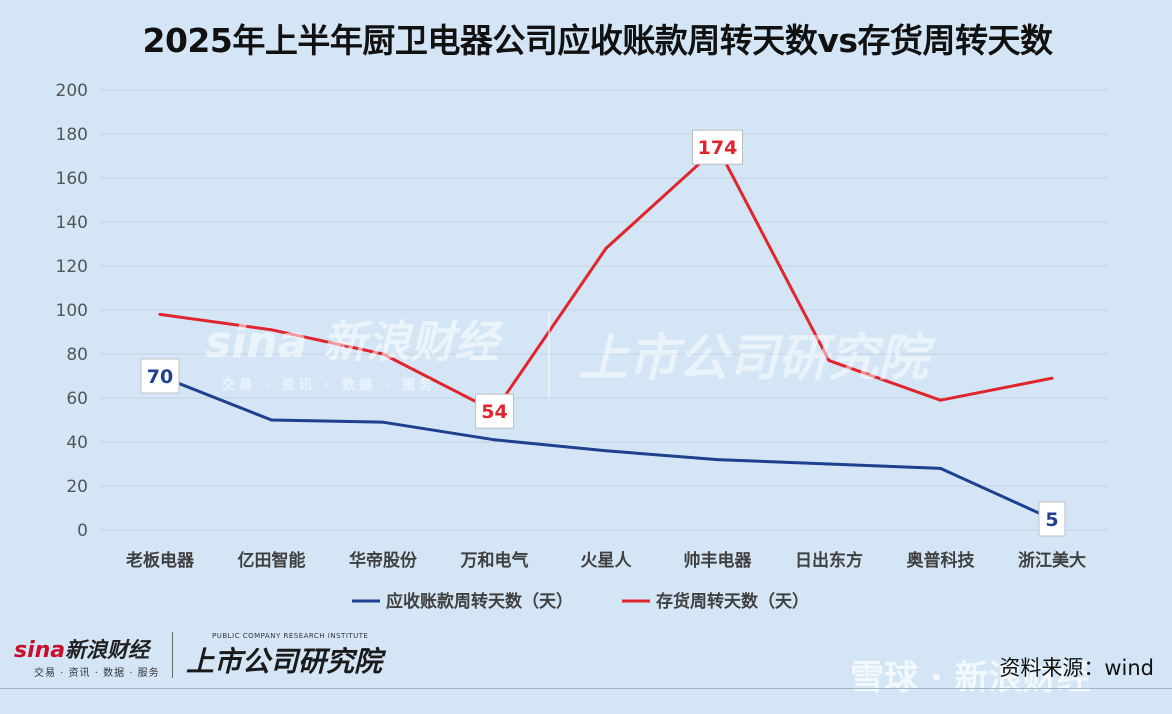 The image size is (1172, 714). Describe the element at coordinates (580, 601) in the screenshot. I see `legend: 应收账款周转天数（天） 存货周转天数（天）` at that location.